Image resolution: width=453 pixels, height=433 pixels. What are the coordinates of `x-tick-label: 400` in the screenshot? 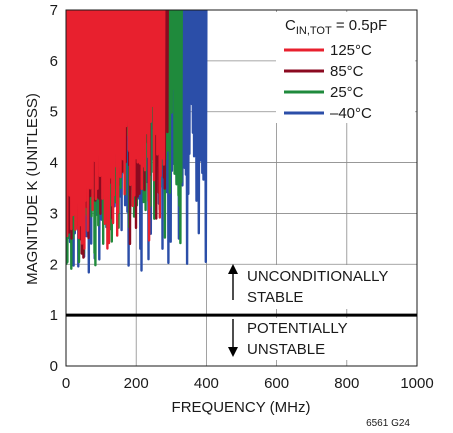 It's located at (206, 383).